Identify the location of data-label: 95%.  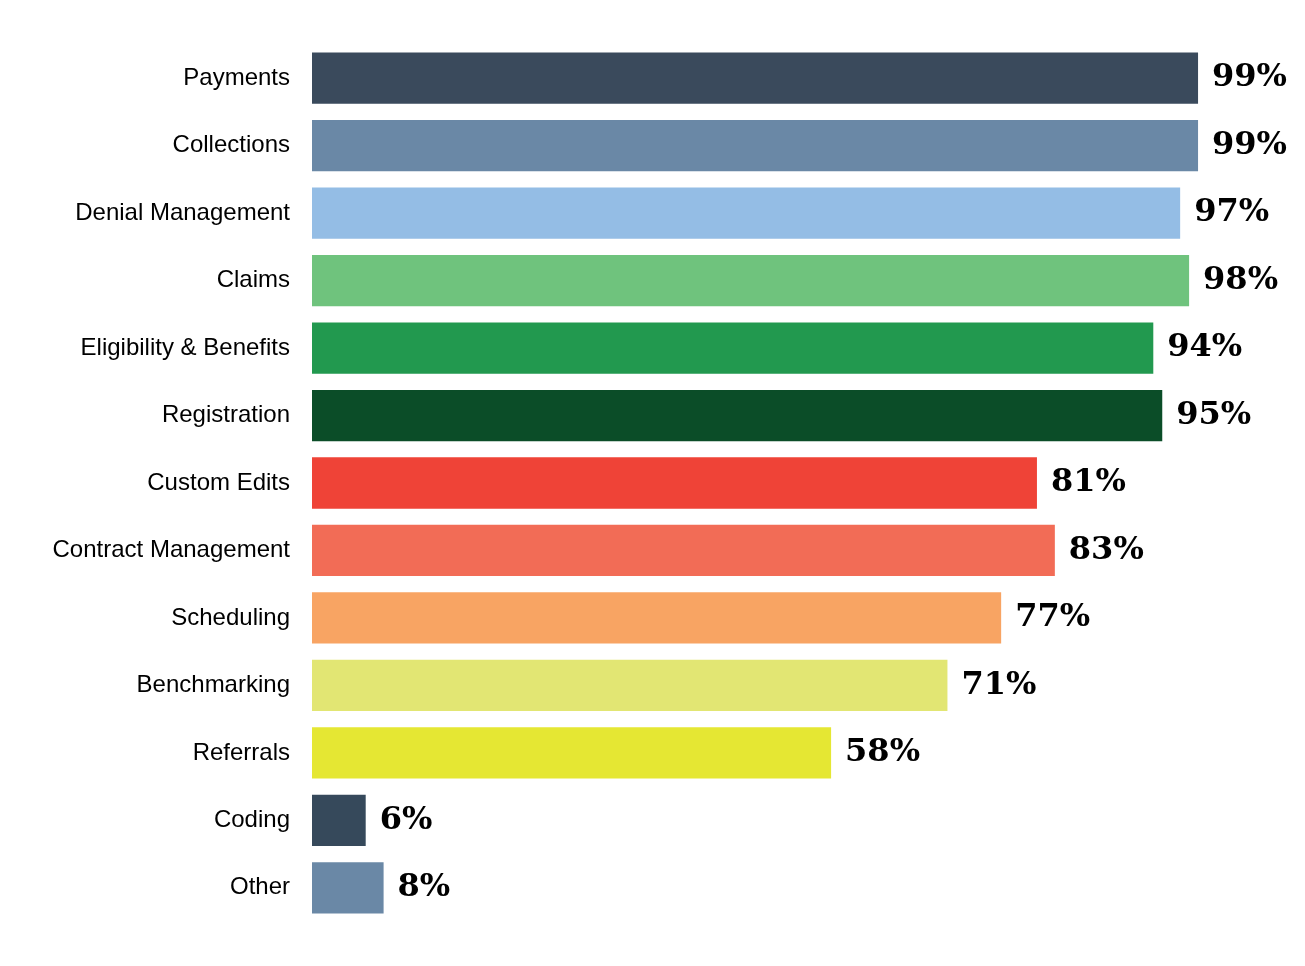
(1214, 412).